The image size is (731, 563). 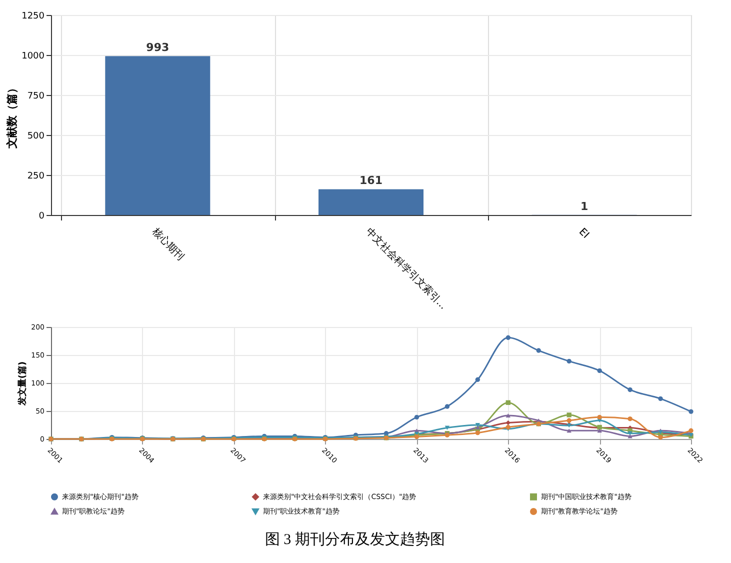 I want to click on caption: 图 3 期刊分布及发文趋势图, so click(x=354, y=539).